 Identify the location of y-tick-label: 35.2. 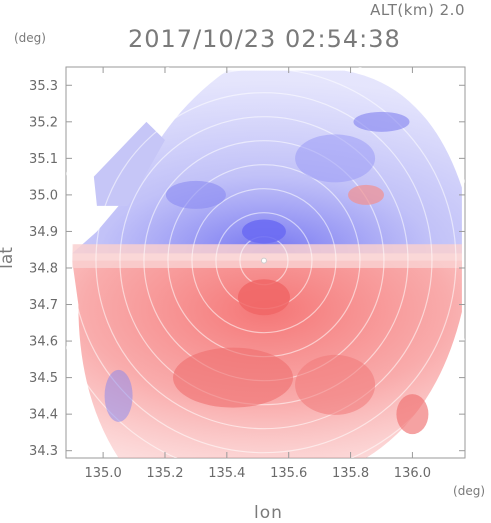
(43, 122).